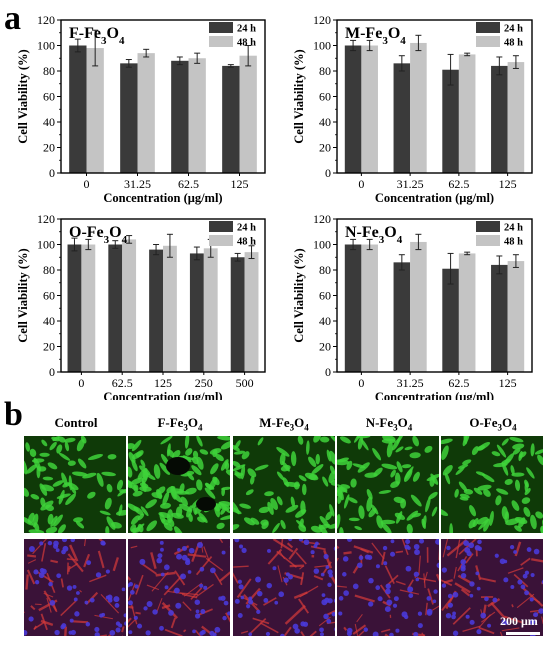 The width and height of the screenshot is (550, 651). Describe the element at coordinates (274, 422) in the screenshot. I see `column-label-main: M-Fe` at that location.